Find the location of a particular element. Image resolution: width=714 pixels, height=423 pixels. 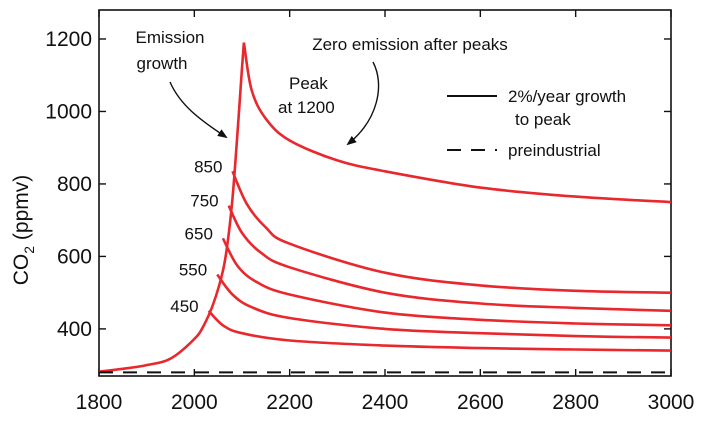

peak-label-550: 550 is located at coordinates (193, 270).